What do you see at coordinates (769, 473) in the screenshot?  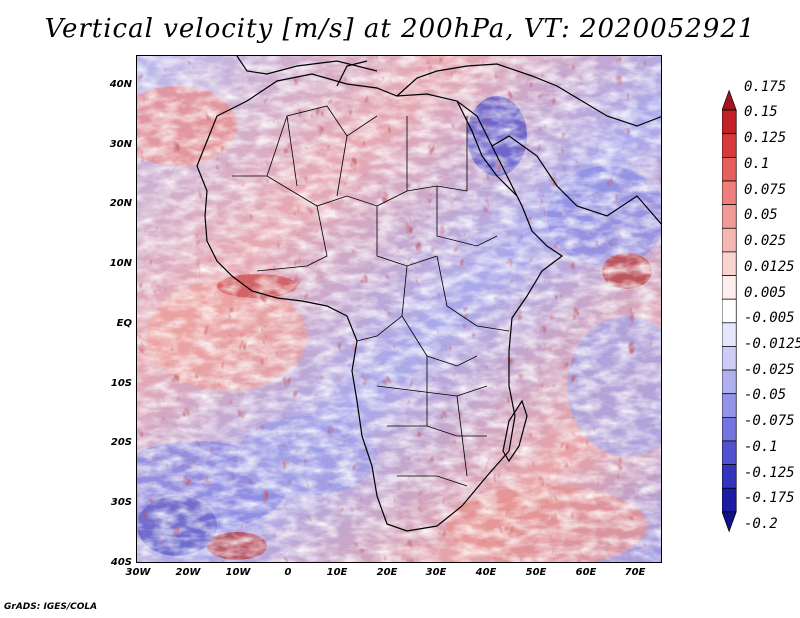 I see `colorbar-label: -0.125` at bounding box center [769, 473].